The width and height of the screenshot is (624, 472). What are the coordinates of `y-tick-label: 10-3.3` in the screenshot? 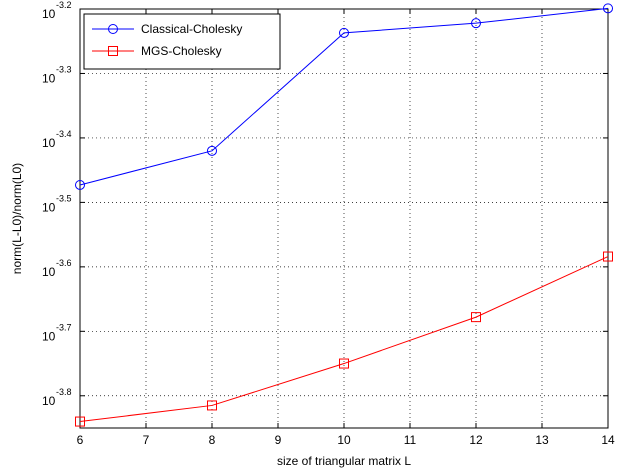 It's located at (57, 74).